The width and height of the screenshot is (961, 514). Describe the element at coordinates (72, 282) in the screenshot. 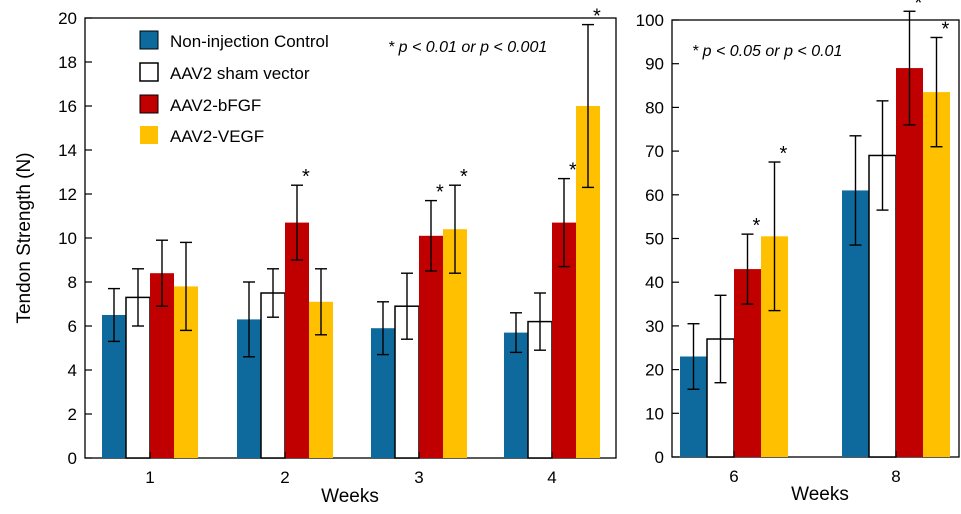

I see `y-tick-label: 8` at that location.